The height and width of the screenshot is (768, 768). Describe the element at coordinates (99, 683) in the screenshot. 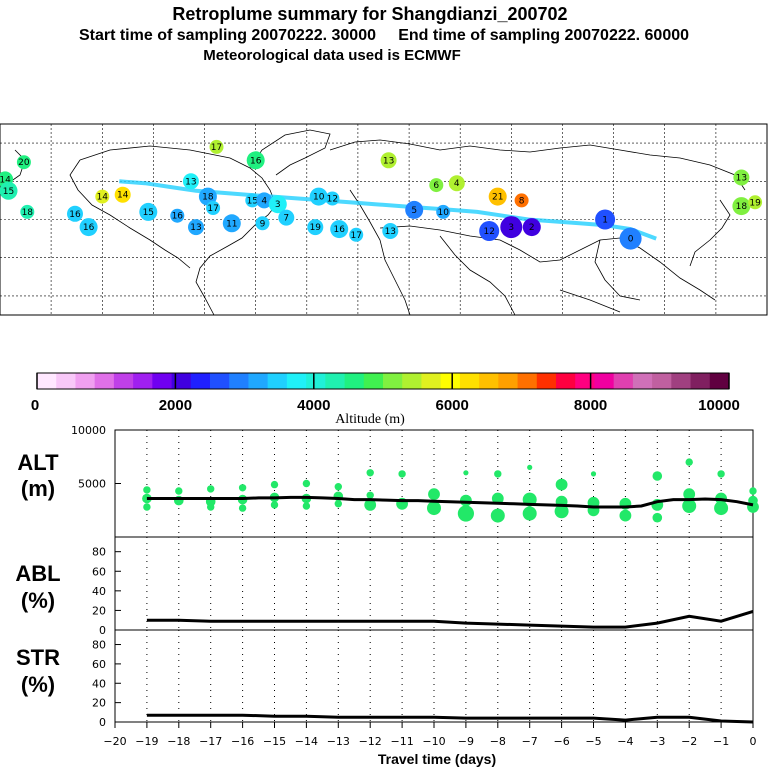

I see `y-tick-label: 40` at that location.